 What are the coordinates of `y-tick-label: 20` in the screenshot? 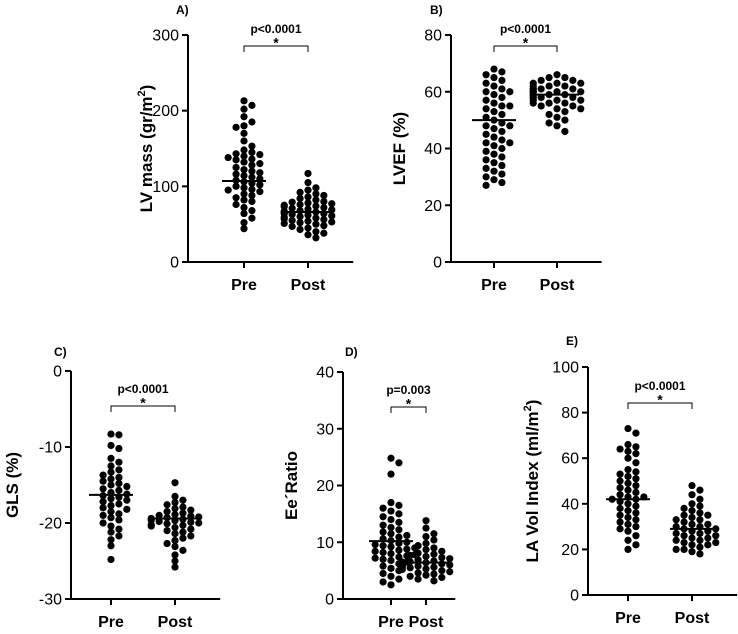 It's located at (325, 486).